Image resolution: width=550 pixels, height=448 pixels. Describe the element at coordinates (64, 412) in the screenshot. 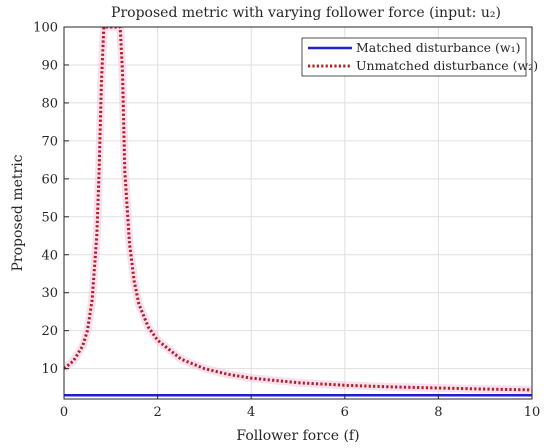

I see `x-tick-label: 0` at that location.